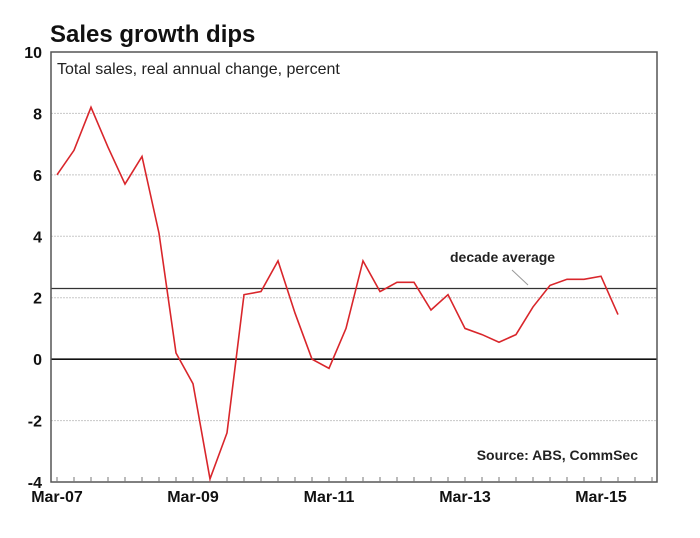  Describe the element at coordinates (35, 483) in the screenshot. I see `y-tick-label: -4` at that location.